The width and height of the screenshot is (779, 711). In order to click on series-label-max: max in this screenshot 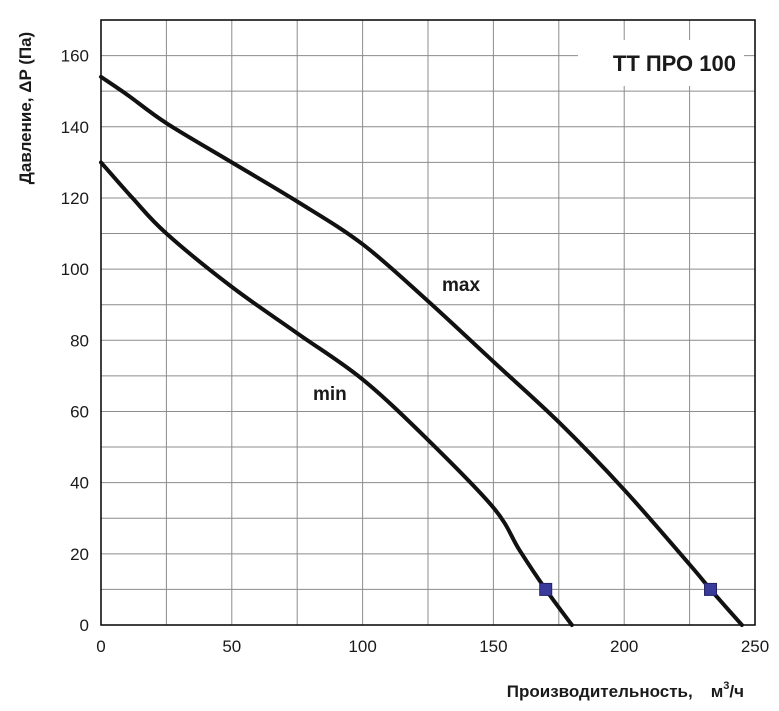, I will do `click(461, 285)`.